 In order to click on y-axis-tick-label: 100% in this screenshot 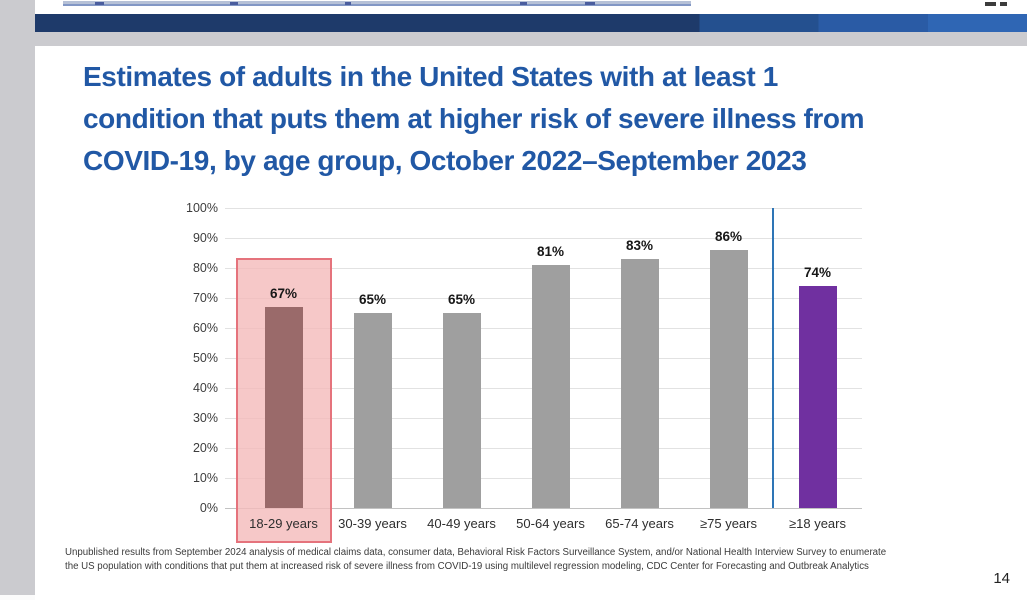, I will do `click(202, 208)`.